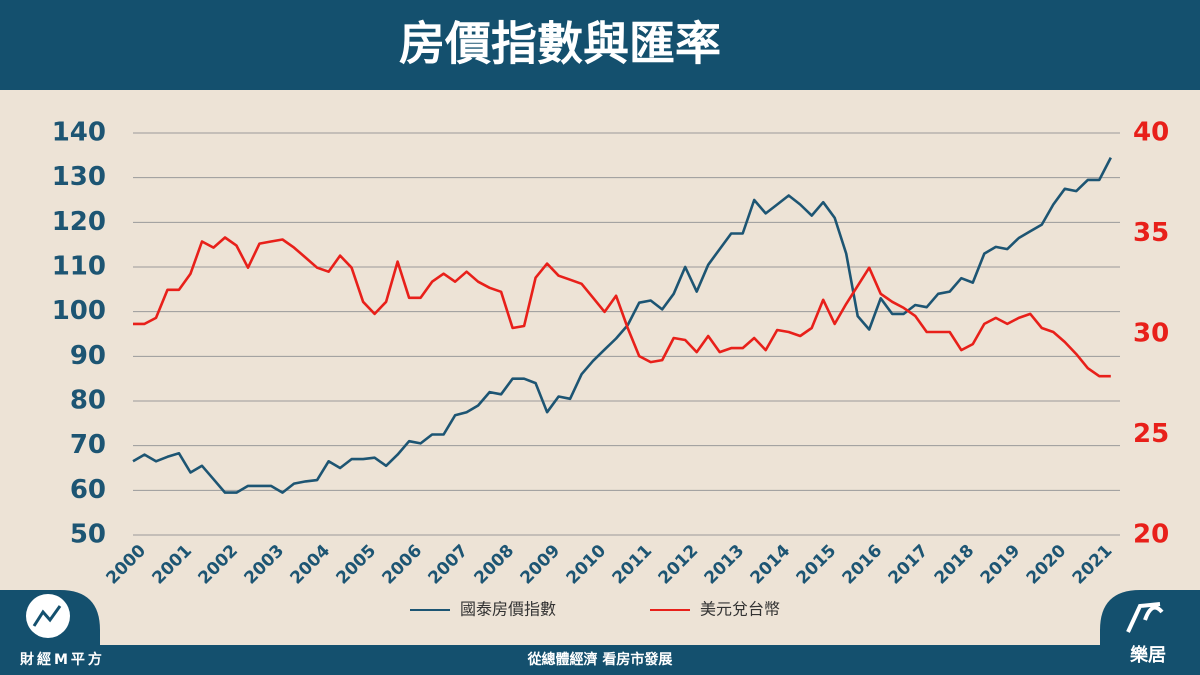 This screenshot has width=1200, height=675. Describe the element at coordinates (88, 490) in the screenshot. I see `y-tick-label: 60` at that location.